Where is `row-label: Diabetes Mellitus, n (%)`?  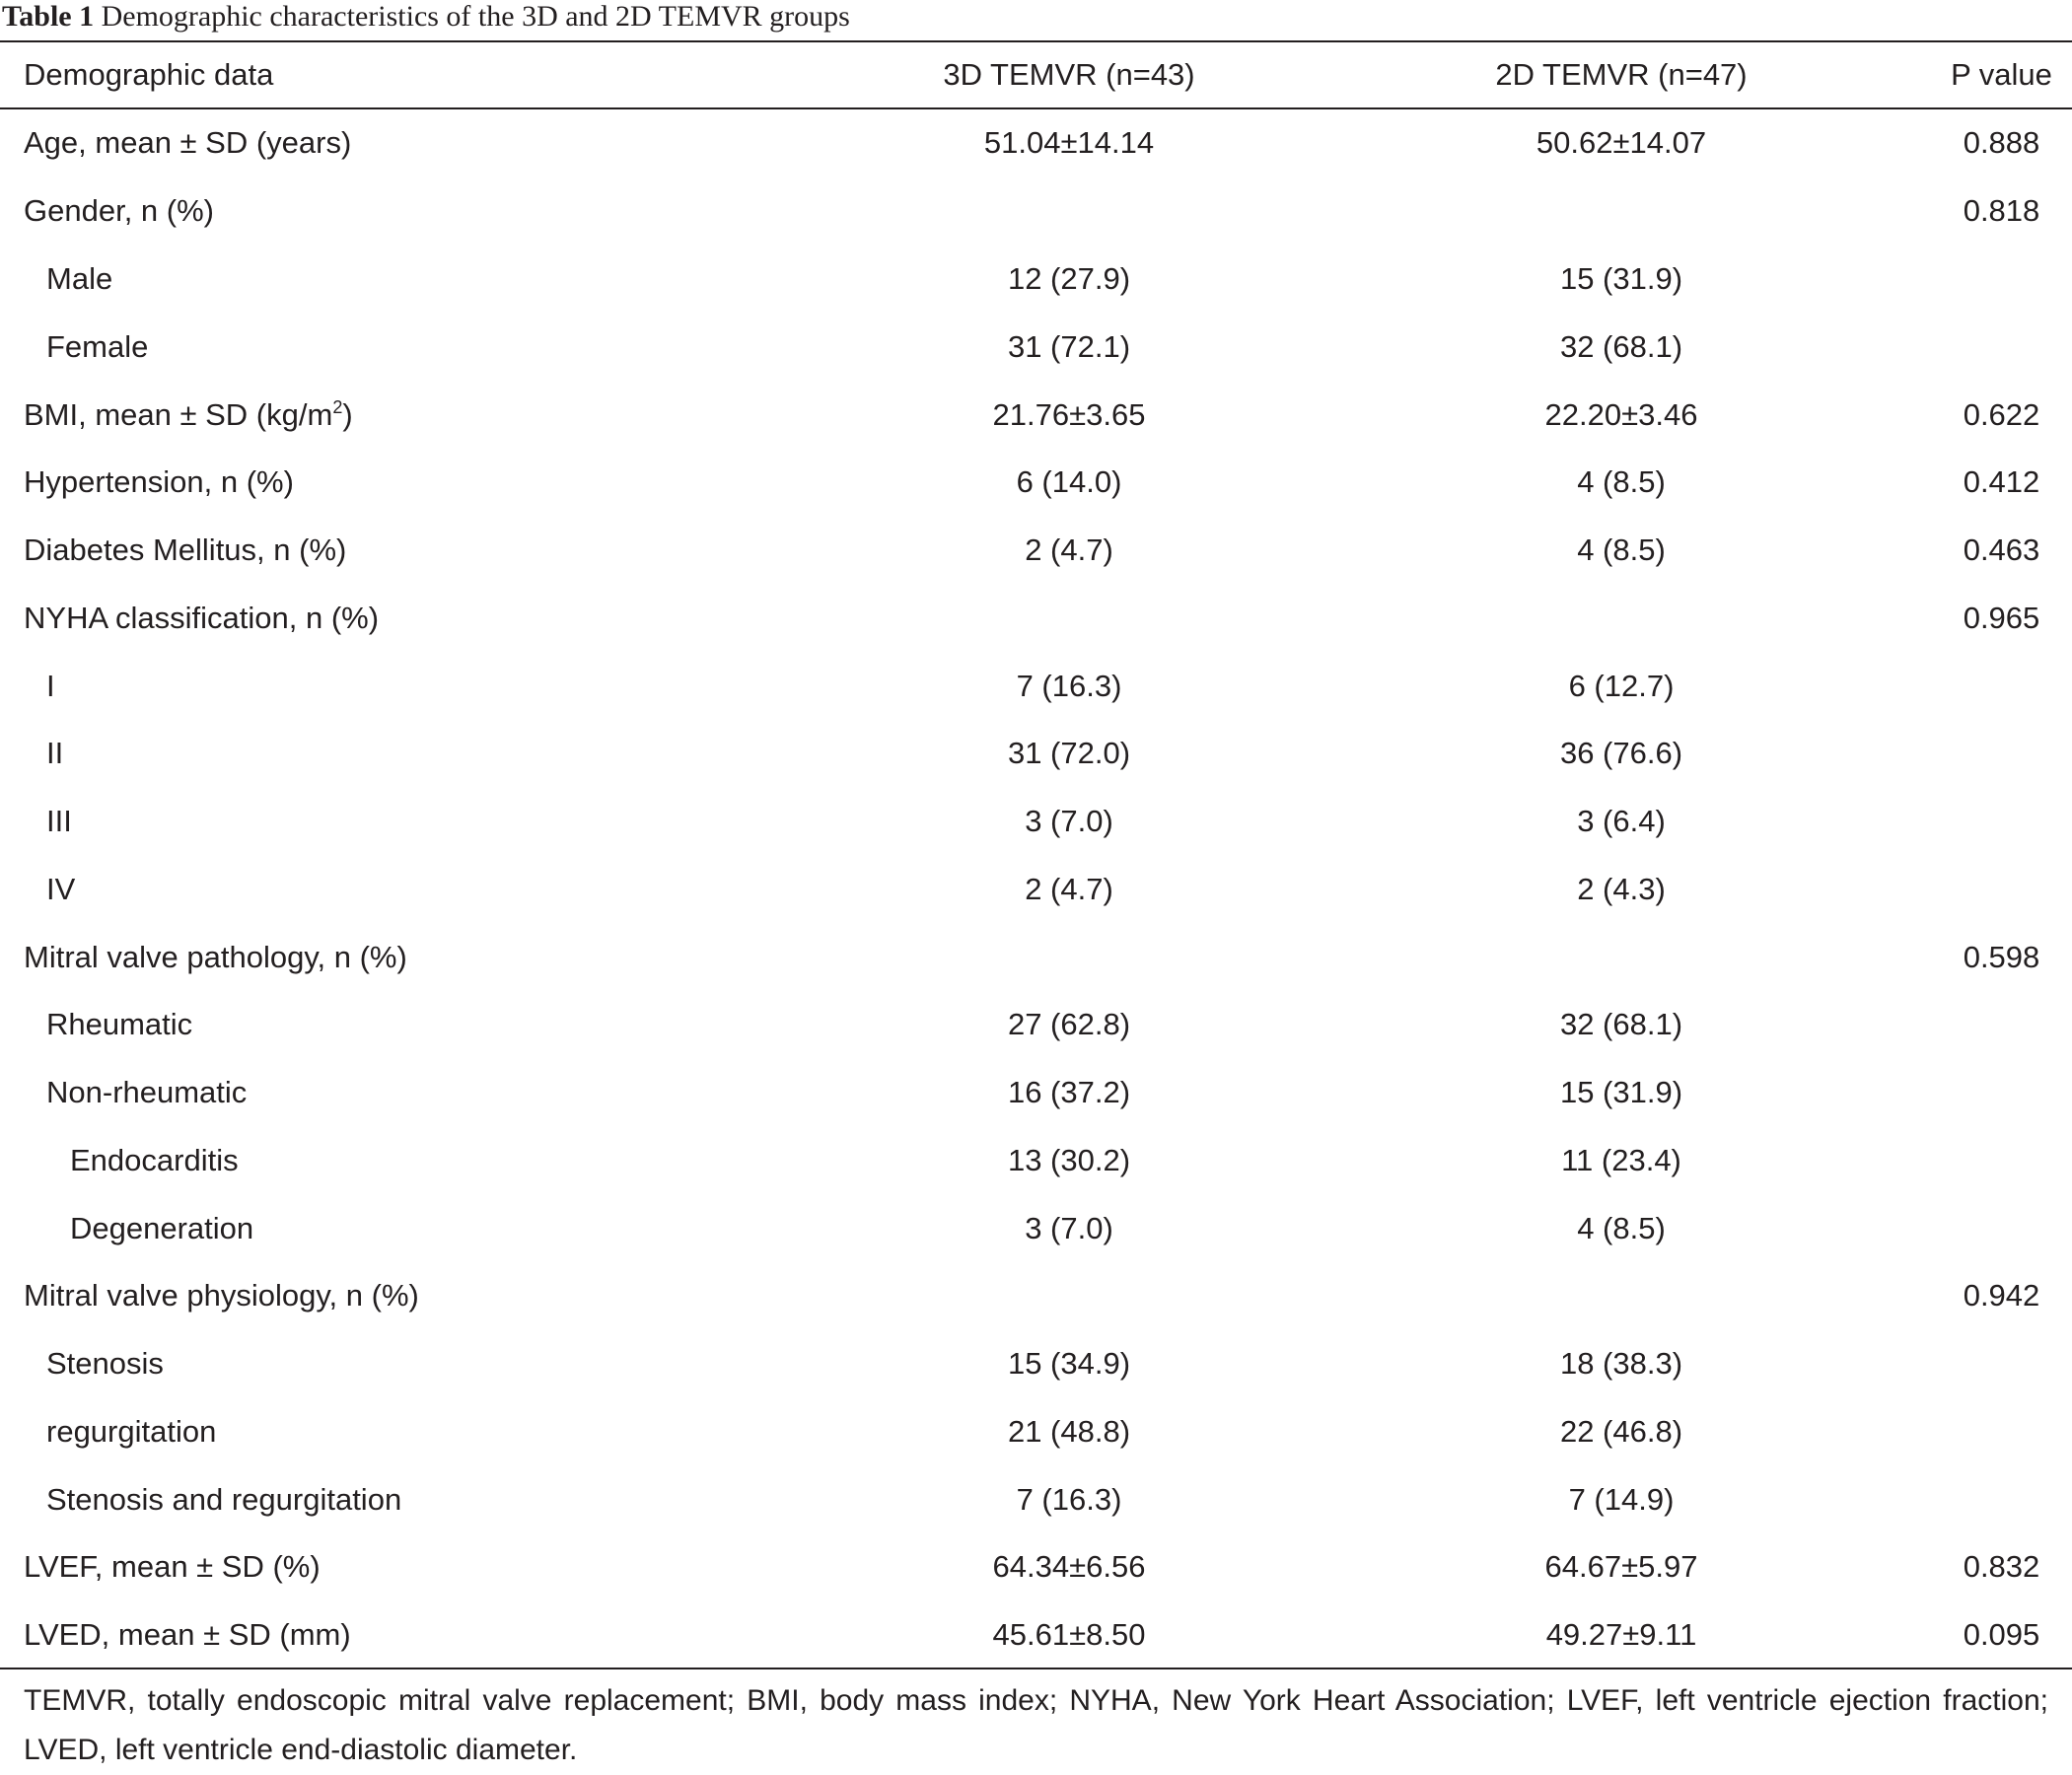
row-label: Diabetes Mellitus, n (%) is located at coordinates (185, 550).